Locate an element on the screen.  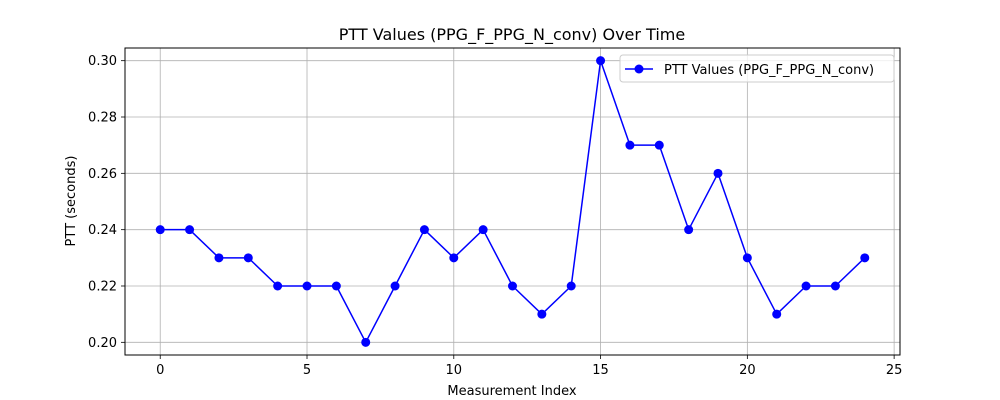
y-tick-label: 0.20 is located at coordinates (102, 343).